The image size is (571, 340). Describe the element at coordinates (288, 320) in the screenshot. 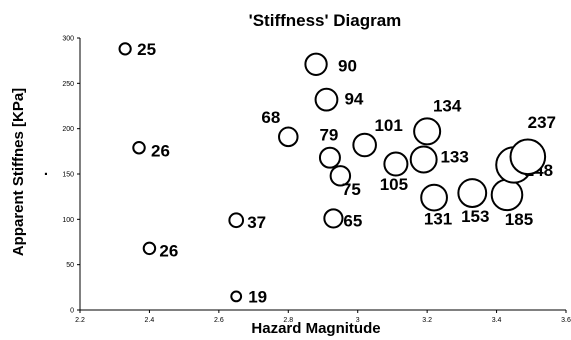

I see `x-tick-label: 2.8` at that location.